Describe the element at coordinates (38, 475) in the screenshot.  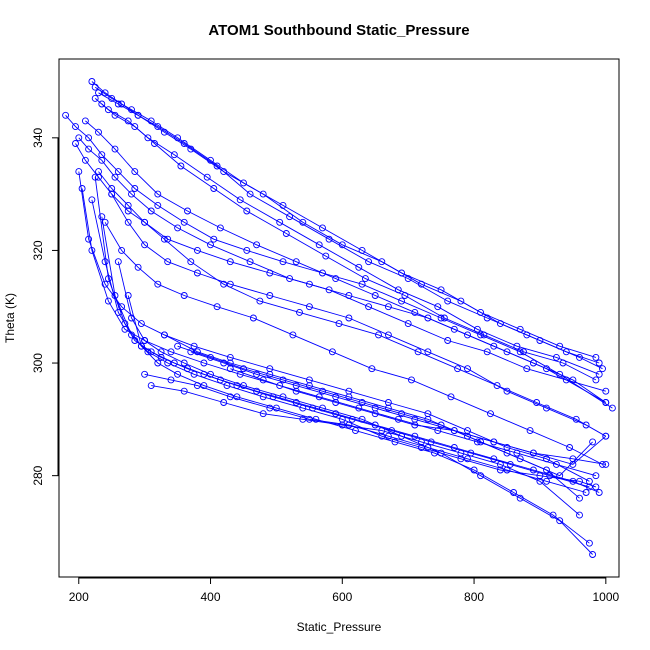
I see `y-tick-label: 280` at that location.